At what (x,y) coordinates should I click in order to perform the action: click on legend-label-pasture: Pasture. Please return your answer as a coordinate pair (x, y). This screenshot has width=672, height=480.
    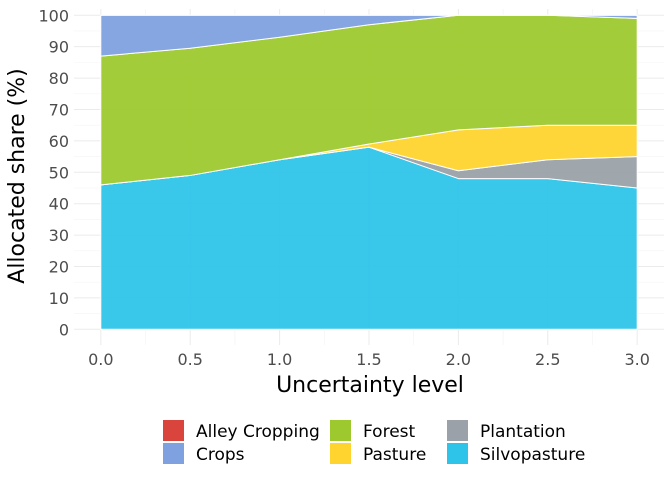
    Looking at the image, I should click on (394, 455).